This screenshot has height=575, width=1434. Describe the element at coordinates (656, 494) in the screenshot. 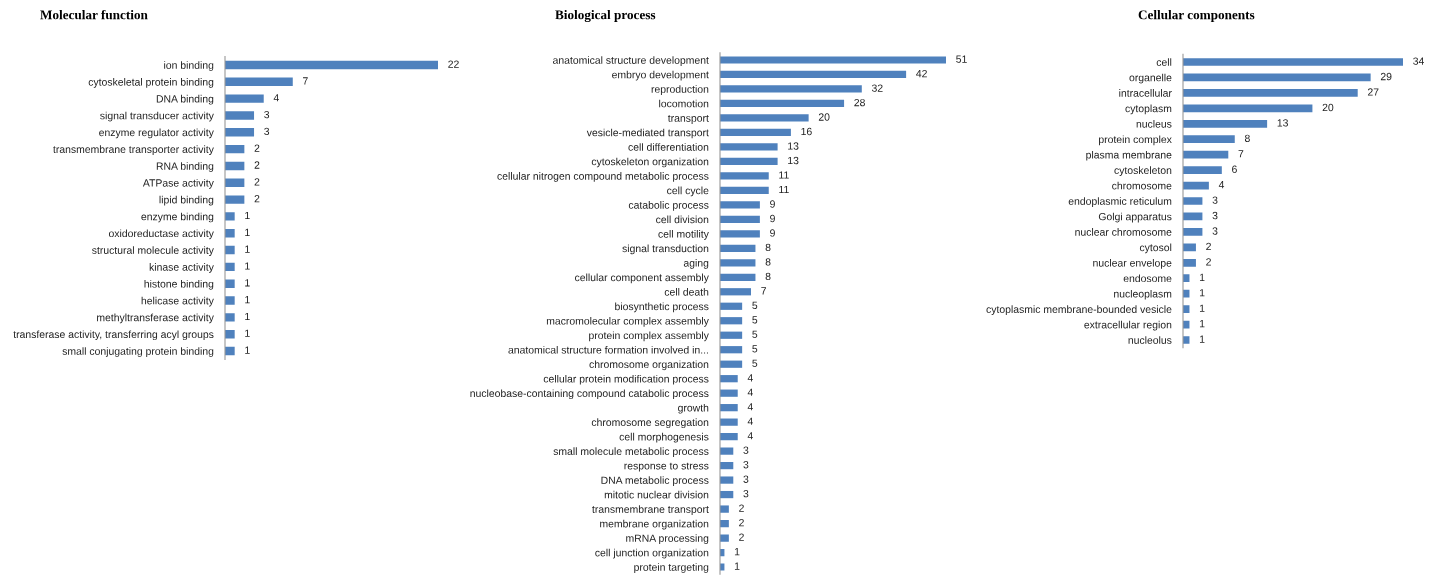

I see `y-tick-label: mitotic nuclear division` at that location.